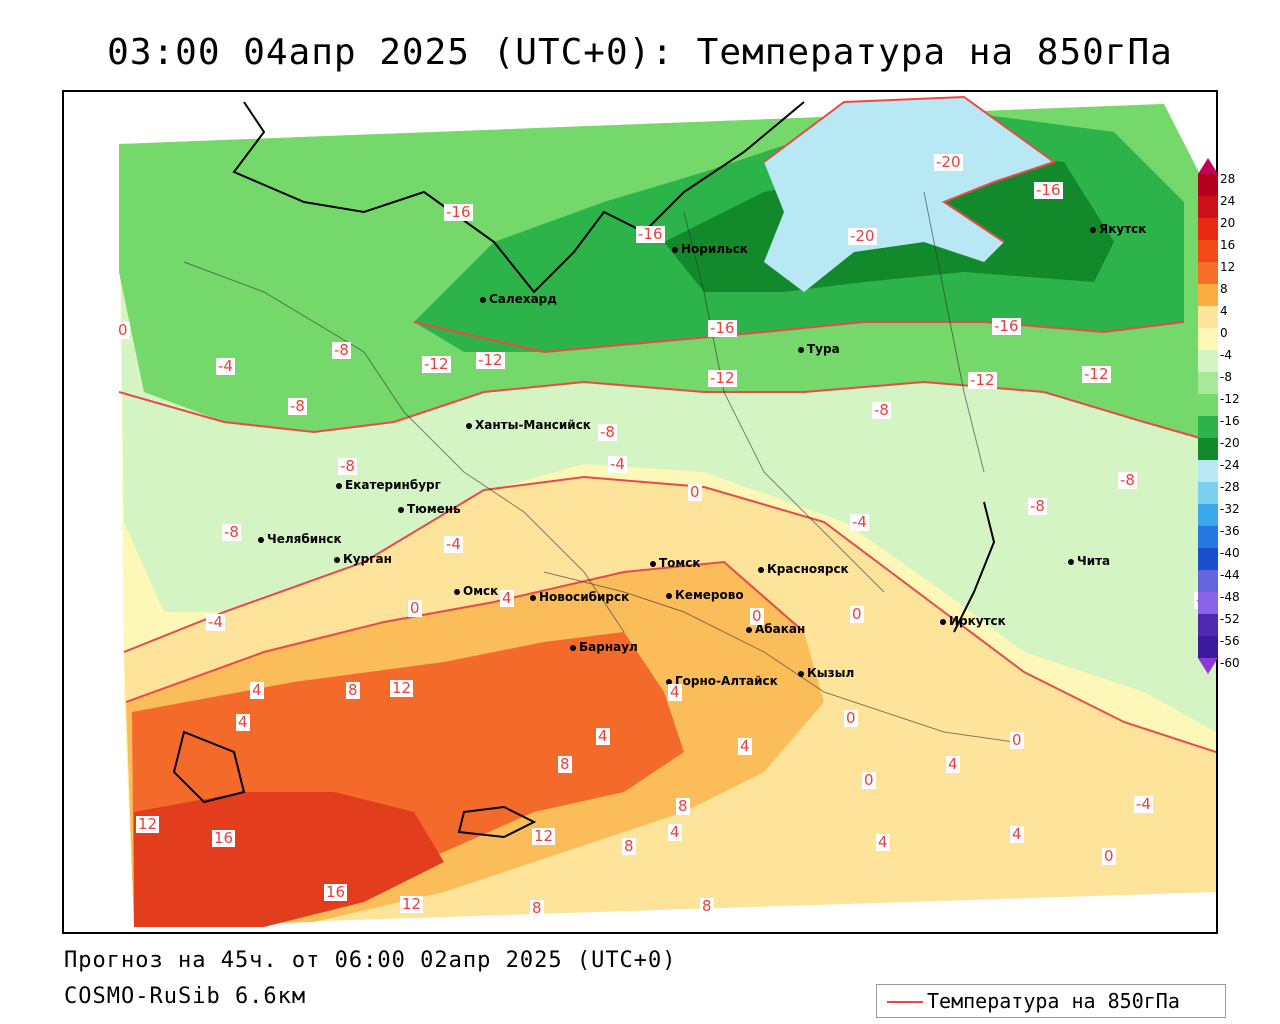 This screenshot has width=1280, height=1024. What do you see at coordinates (1224, 289) in the screenshot?
I see `colorbar-tick: 8` at bounding box center [1224, 289].